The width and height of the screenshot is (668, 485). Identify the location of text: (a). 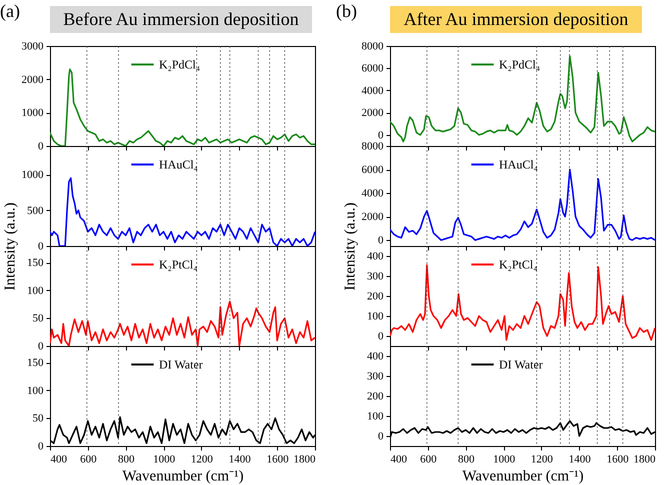
(10, 11).